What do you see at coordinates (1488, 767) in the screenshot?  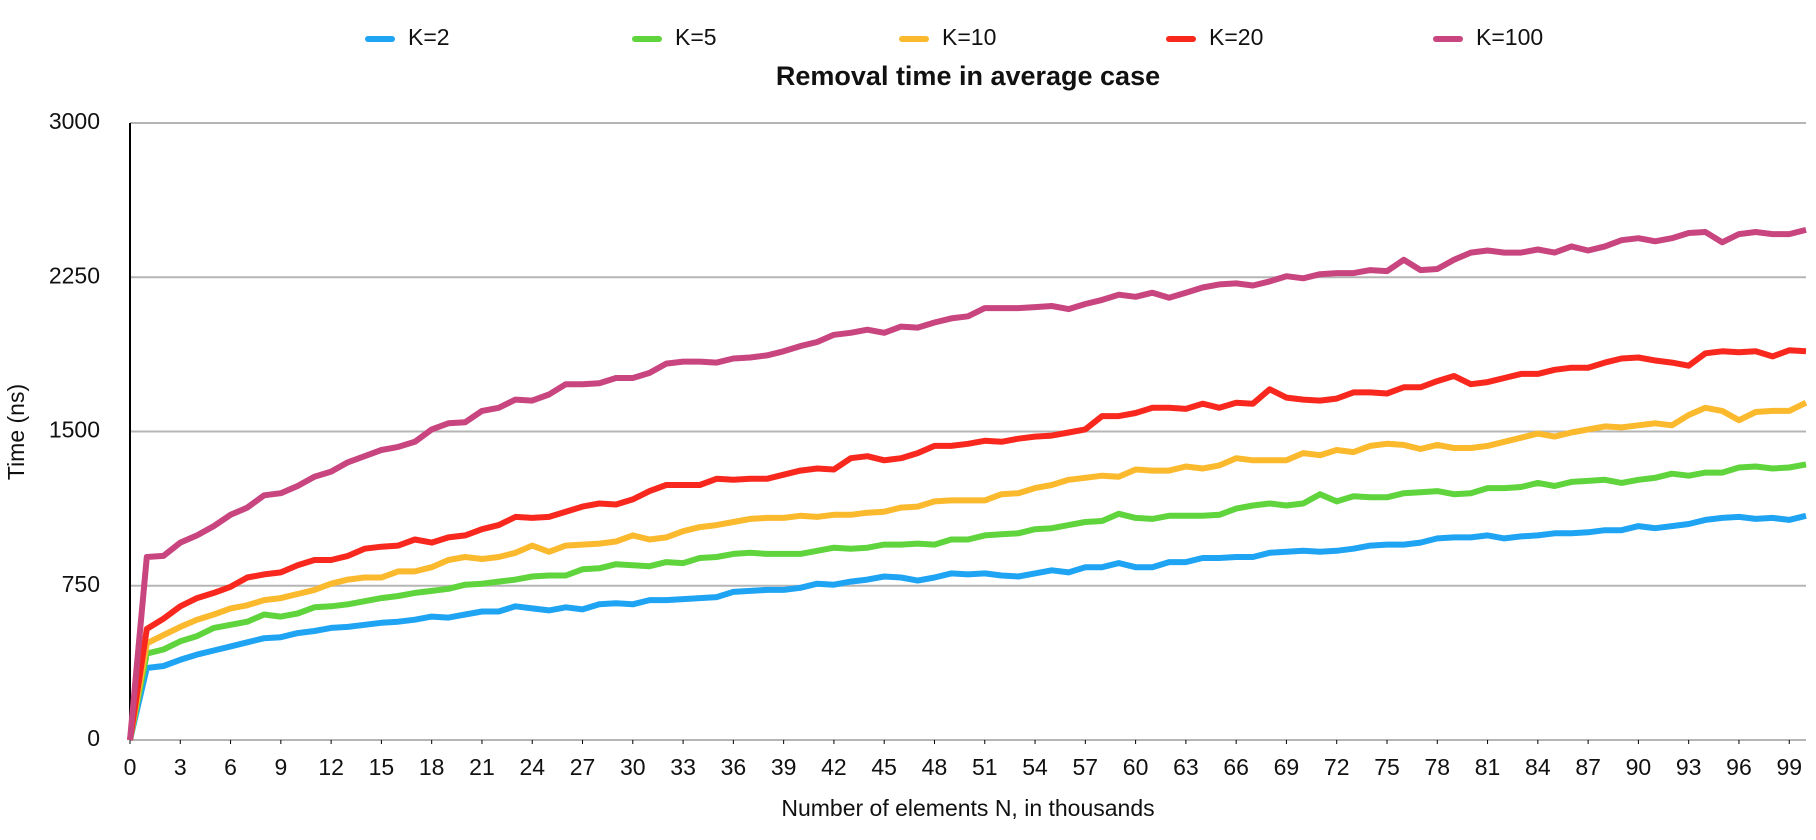 I see `x-tick-label: 81` at bounding box center [1488, 767].